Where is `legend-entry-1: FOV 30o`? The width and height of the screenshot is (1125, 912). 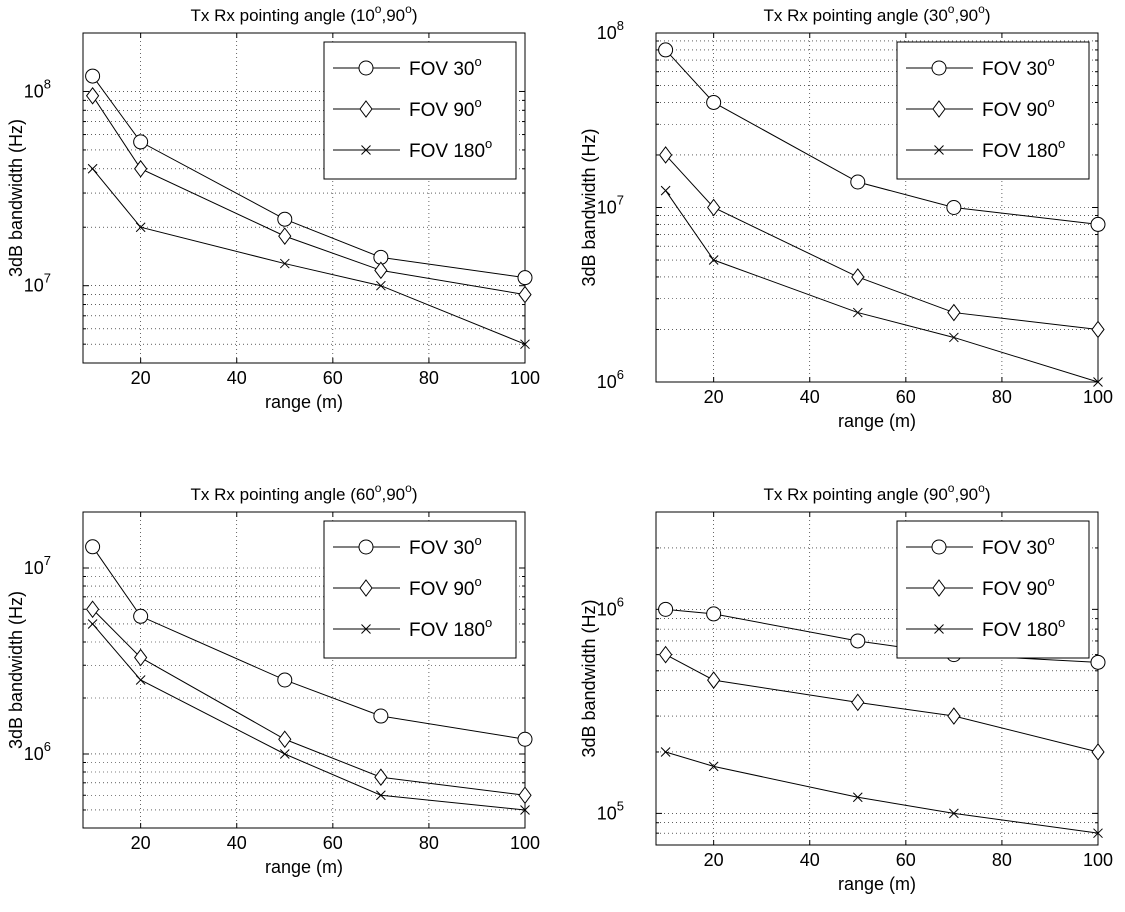
legend-entry-1: FOV 30o is located at coordinates (407, 67).